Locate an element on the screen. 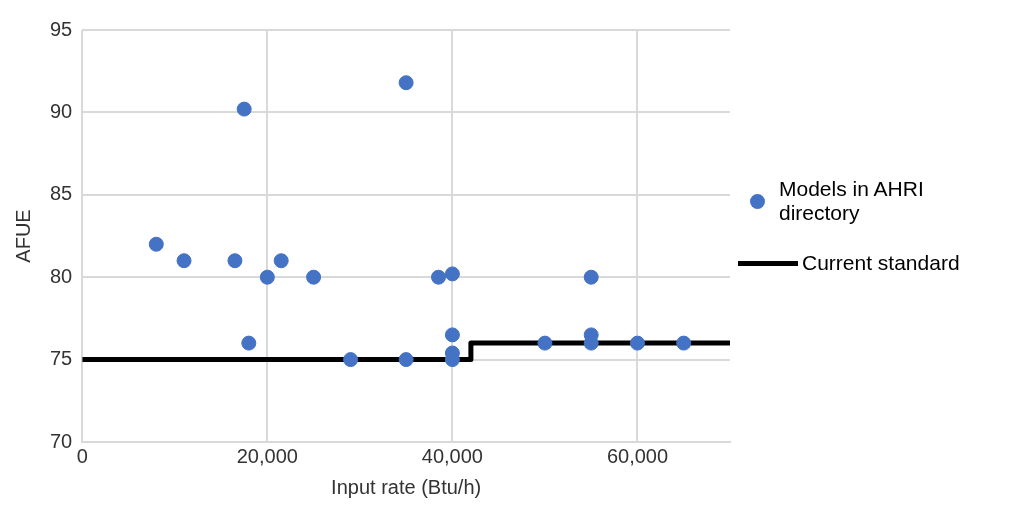 This screenshot has width=1012, height=512. y-tick-label: 85 is located at coordinates (61, 193).